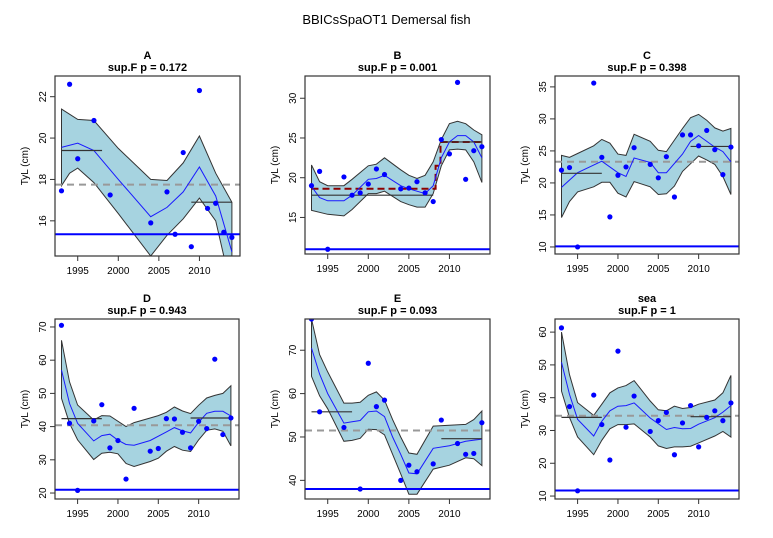  What do you see at coordinates (293, 394) in the screenshot?
I see `y-tick-label: 60` at bounding box center [293, 394].